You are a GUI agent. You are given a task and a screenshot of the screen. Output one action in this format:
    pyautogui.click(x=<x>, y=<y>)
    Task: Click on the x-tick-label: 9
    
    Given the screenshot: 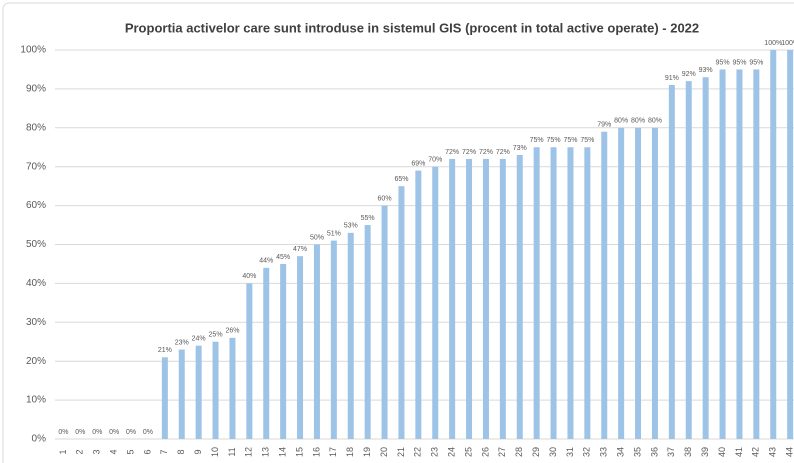 What is the action you would take?
    pyautogui.click(x=198, y=451)
    